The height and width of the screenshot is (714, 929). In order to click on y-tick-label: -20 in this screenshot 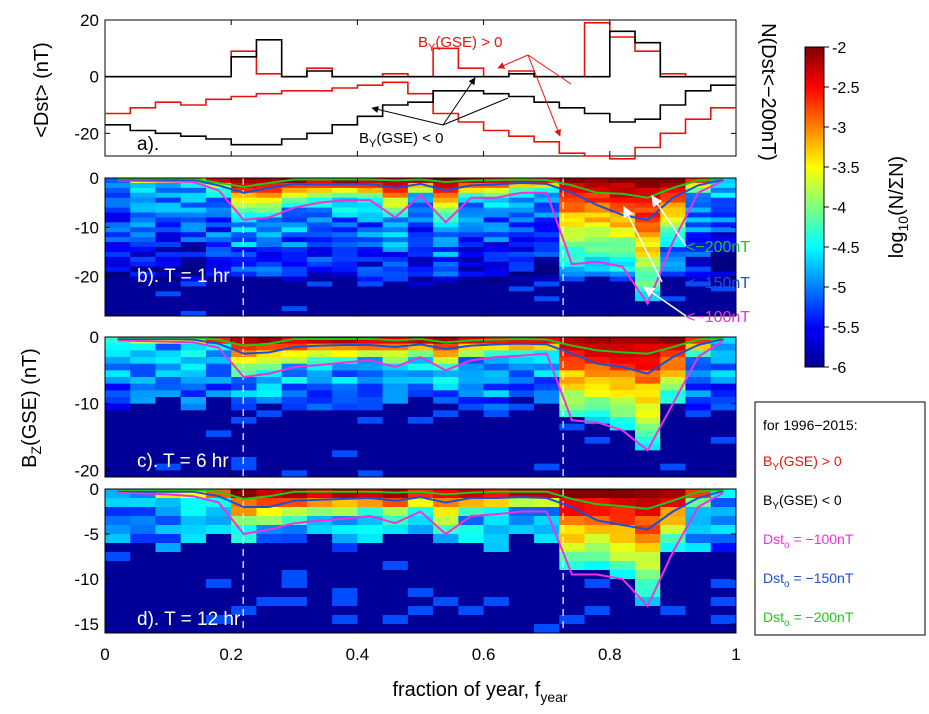, I will do `click(86, 277)`.